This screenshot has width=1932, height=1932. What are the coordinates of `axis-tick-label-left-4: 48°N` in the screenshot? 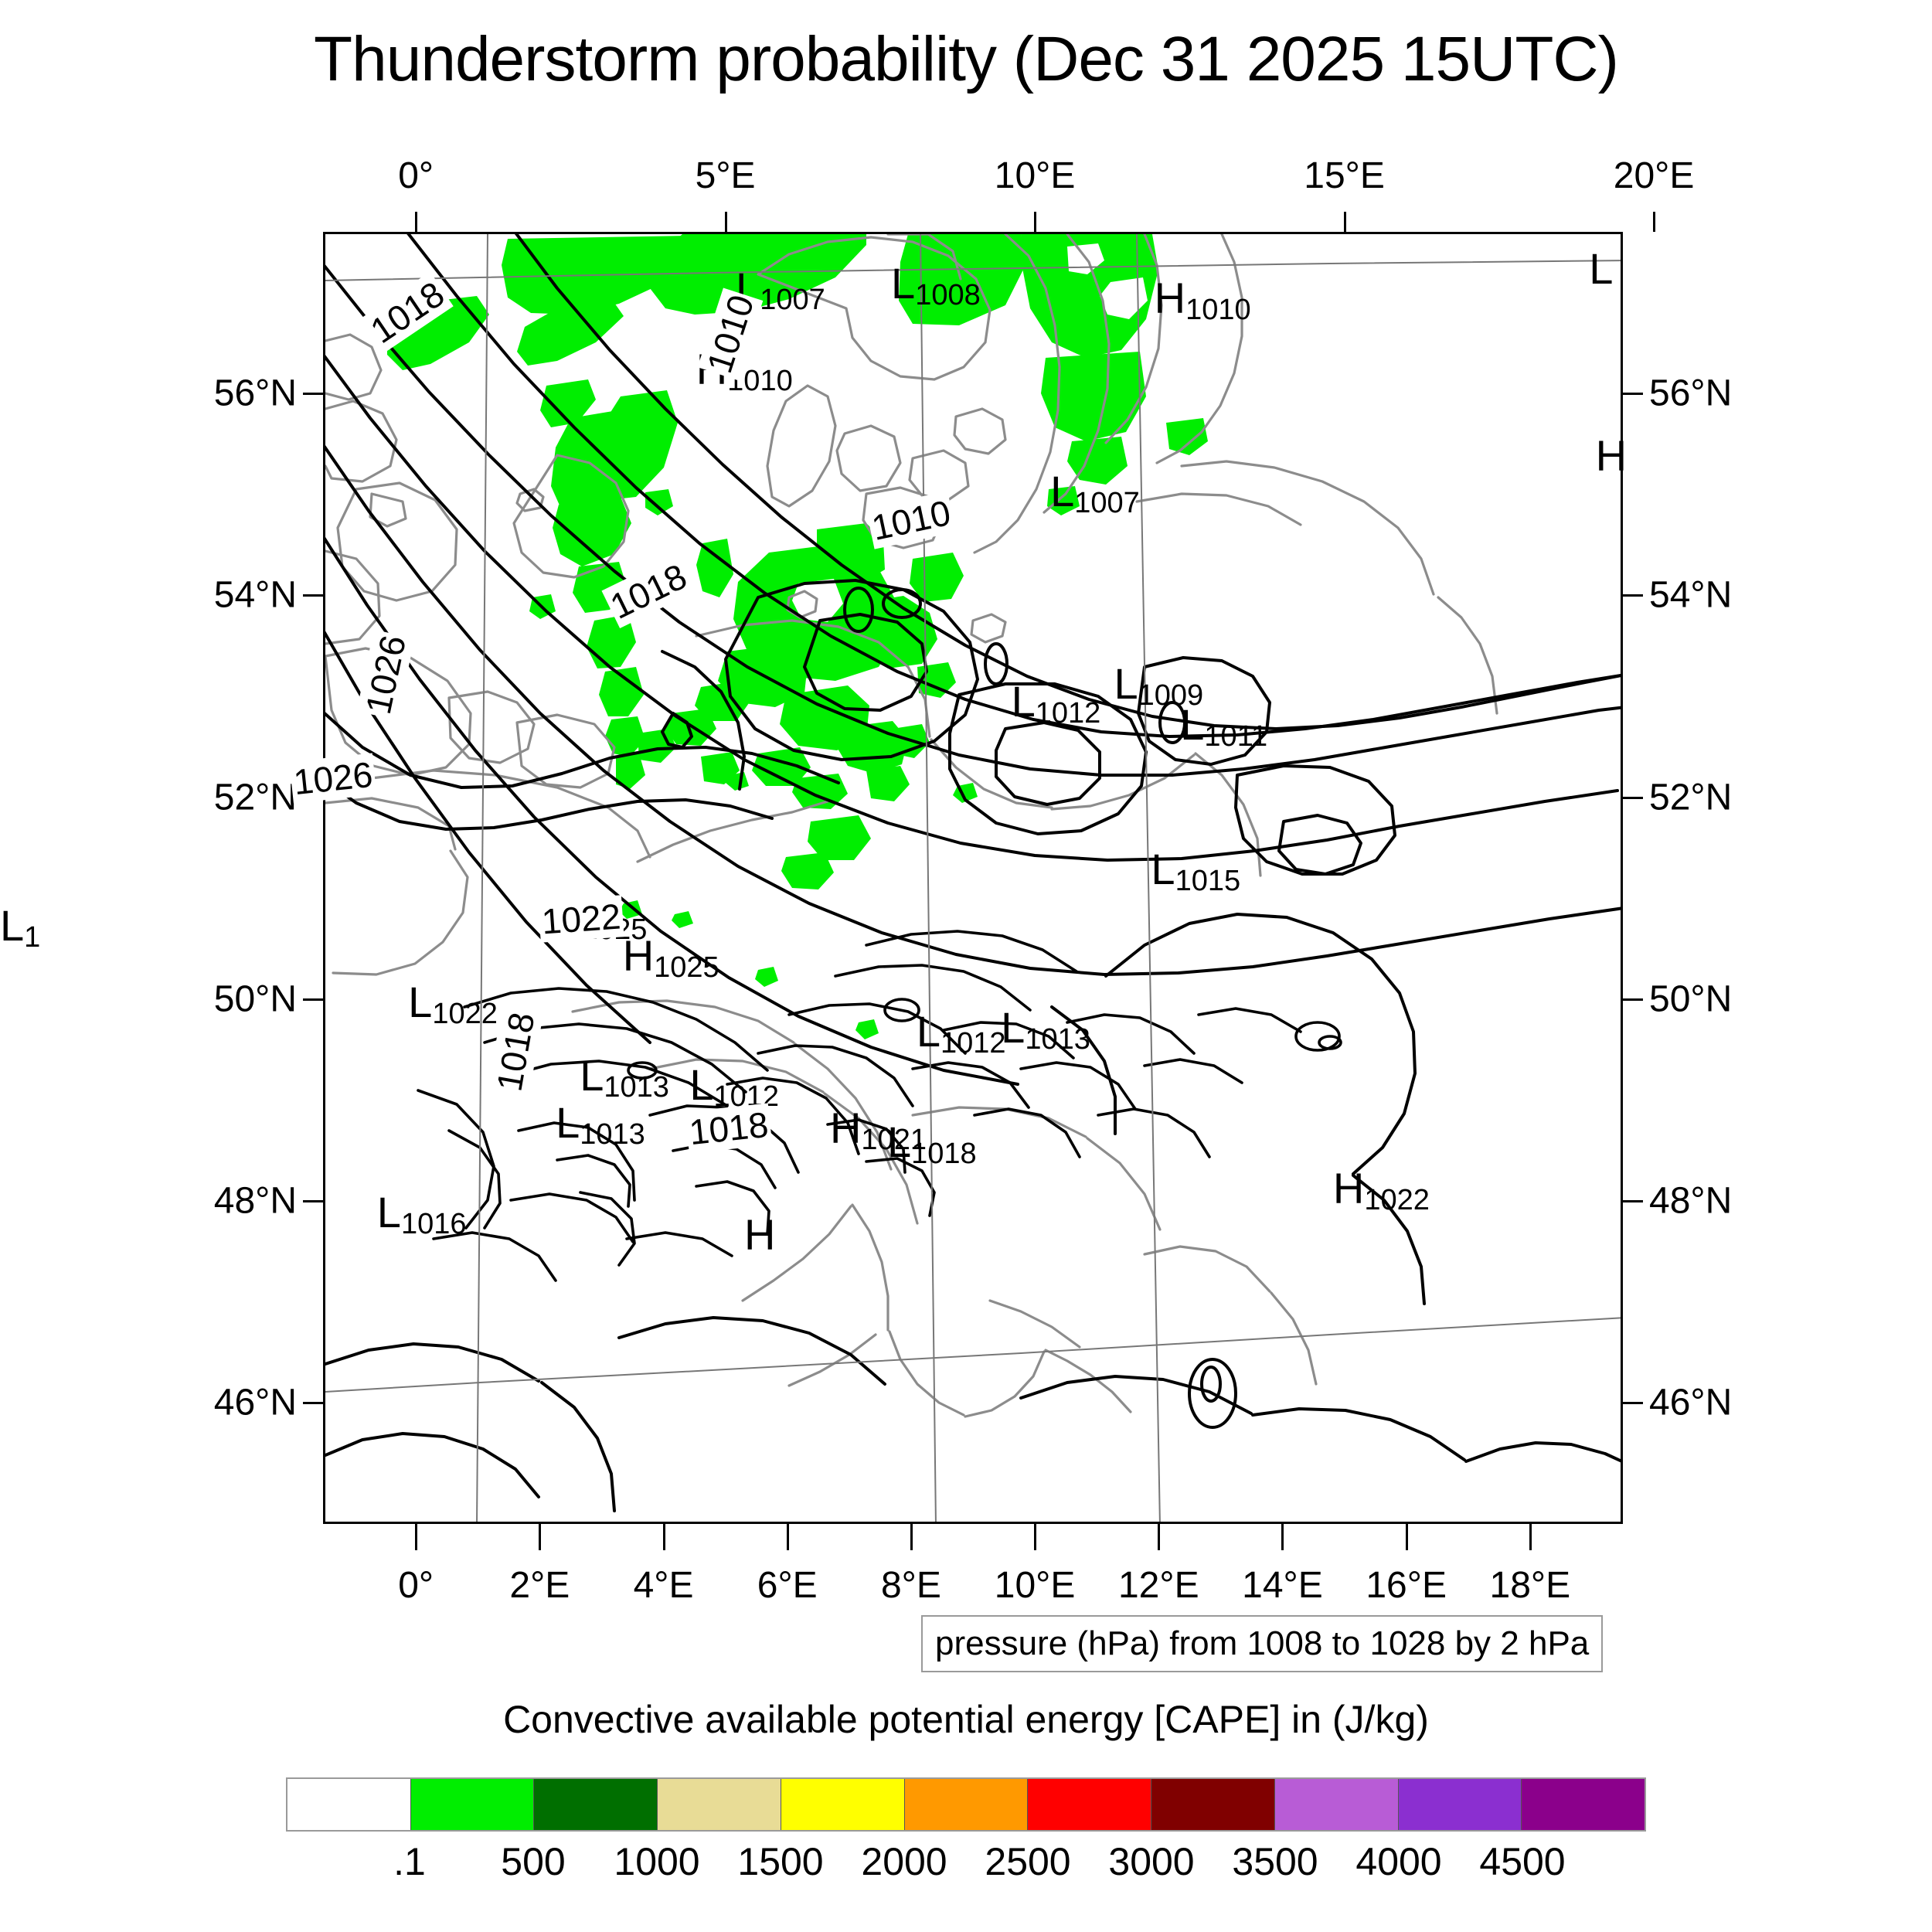 It's located at (255, 1201).